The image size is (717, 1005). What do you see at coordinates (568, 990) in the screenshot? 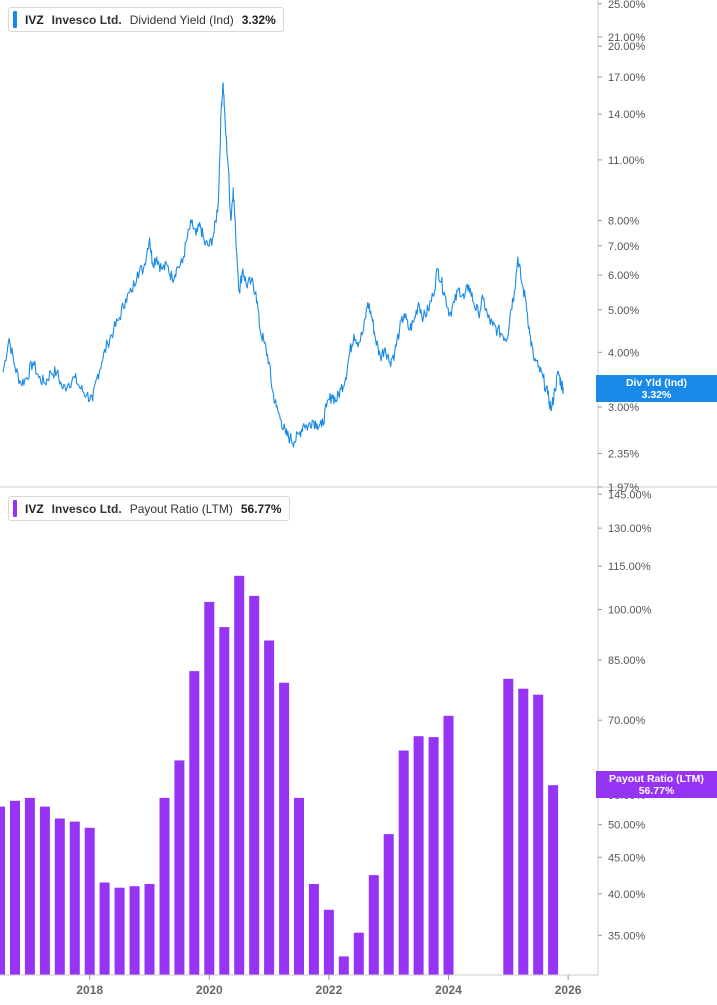
I see `x-tick-label: 2026` at bounding box center [568, 990].